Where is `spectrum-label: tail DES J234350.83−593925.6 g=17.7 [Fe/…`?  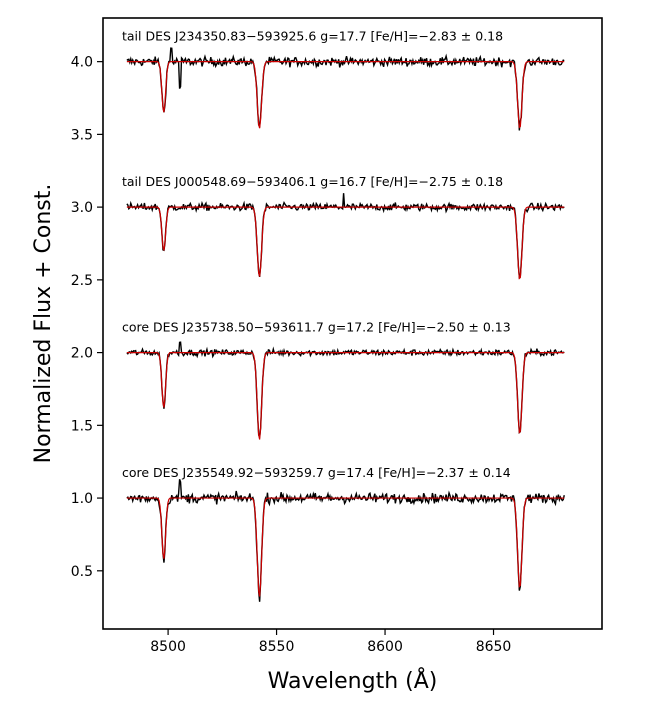 spectrum-label: tail DES J234350.83−593925.6 g=17.7 [Fe/… is located at coordinates (312, 36).